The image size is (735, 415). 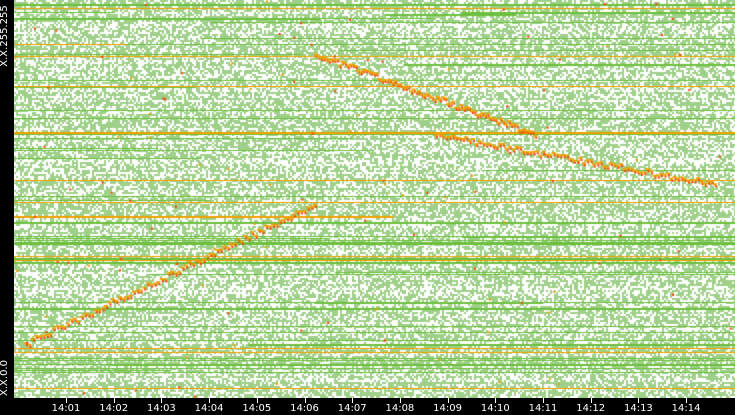 I want to click on x-tick-label: 14:01, so click(x=66, y=408).